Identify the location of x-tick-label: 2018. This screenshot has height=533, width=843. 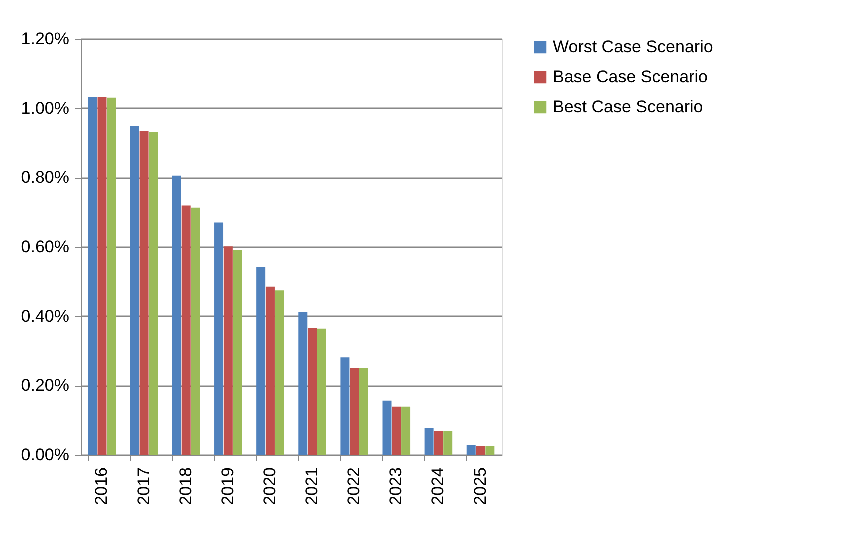
(186, 487).